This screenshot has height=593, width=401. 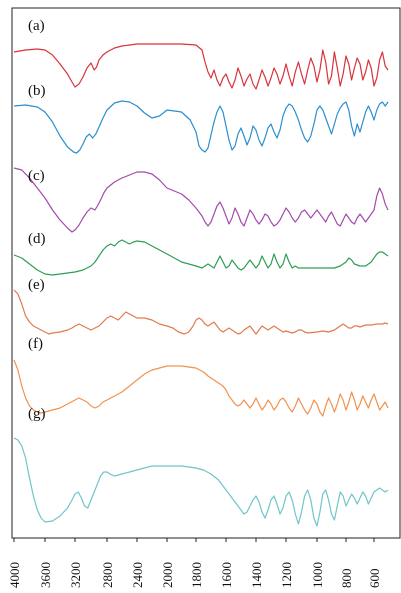 I want to click on series-label-c: (c), so click(x=36, y=176).